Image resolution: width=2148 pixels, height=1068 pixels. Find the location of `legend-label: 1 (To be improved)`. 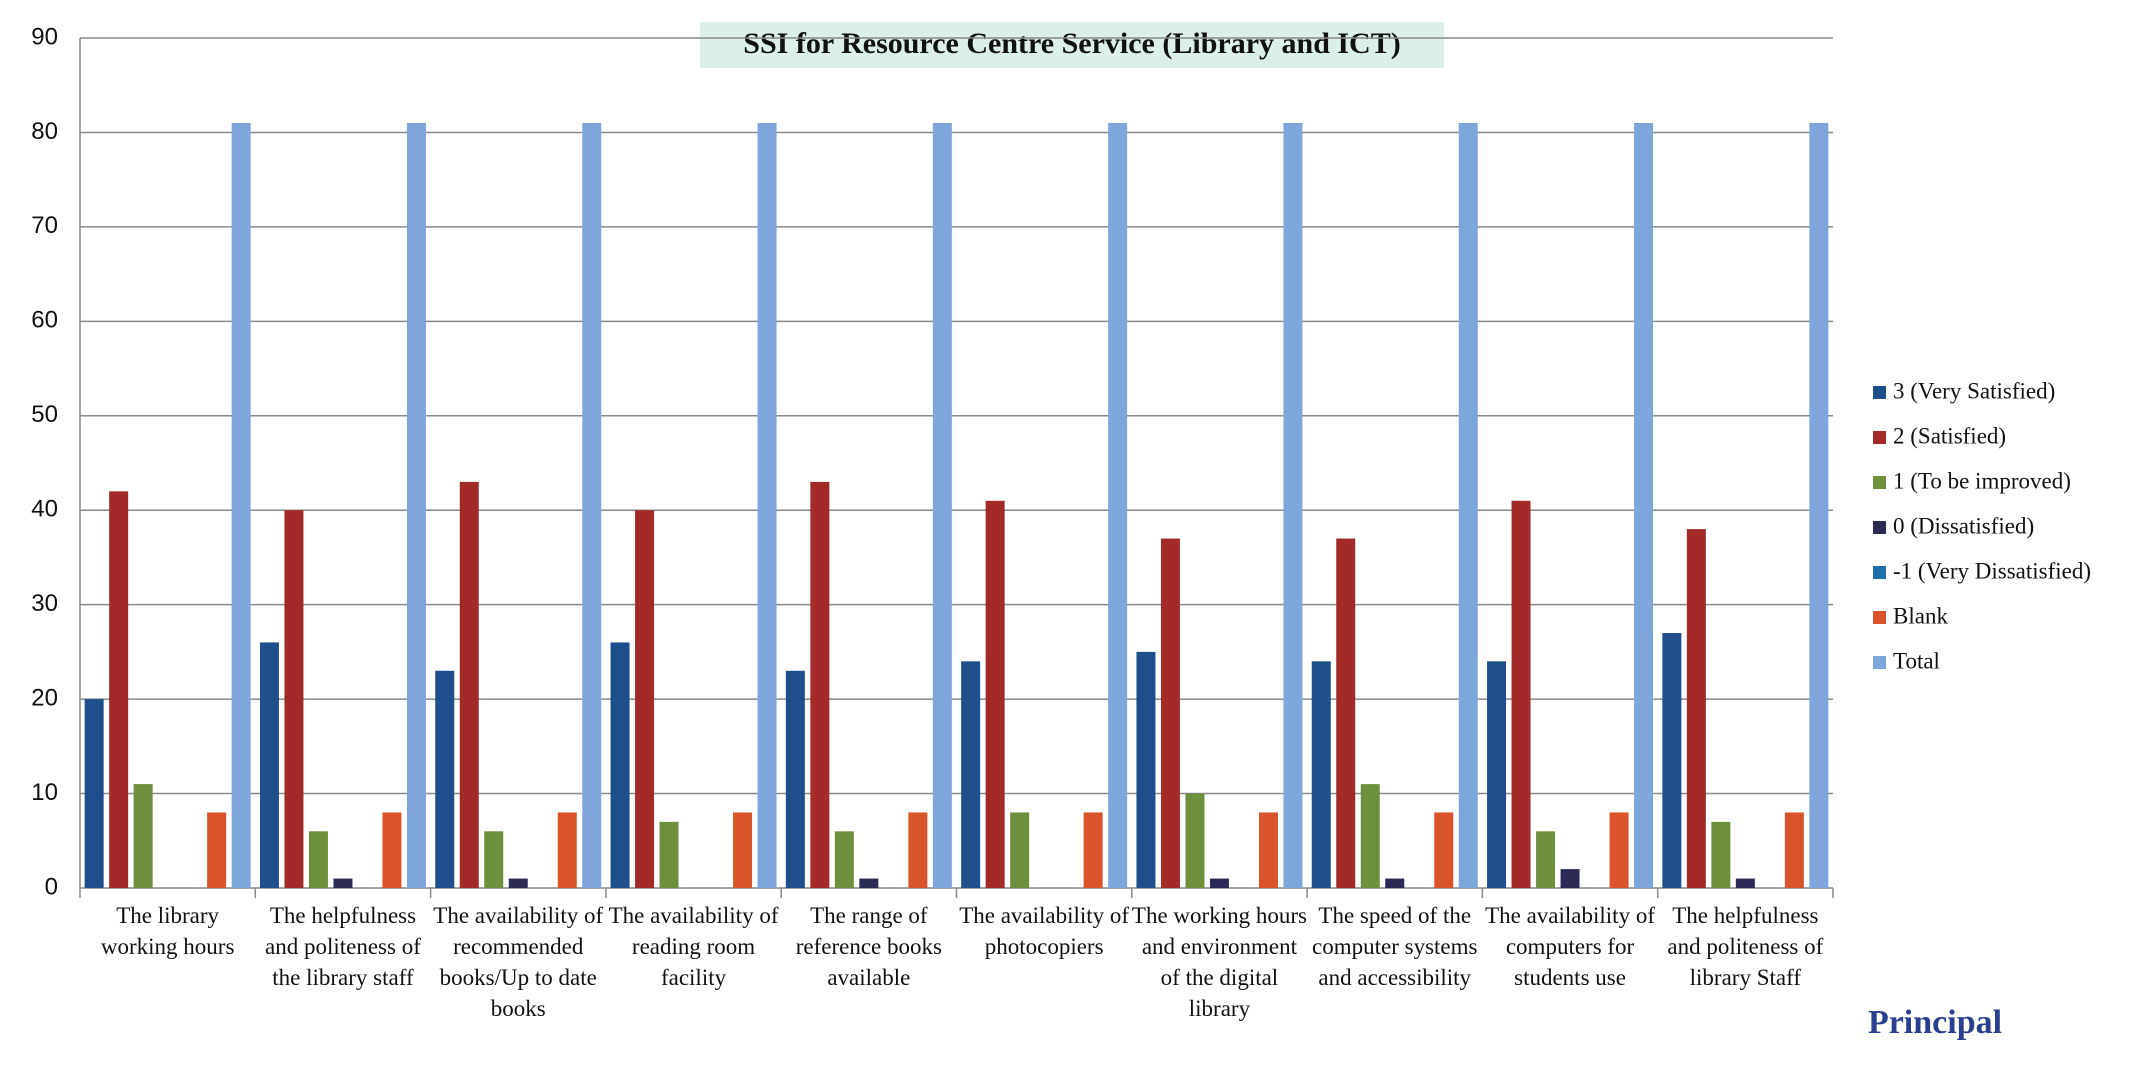

legend-label: 1 (To be improved) is located at coordinates (1982, 480).